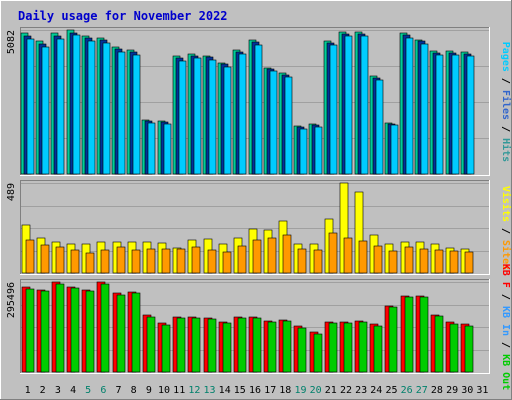 This screenshot has width=512, height=400. What do you see at coordinates (240, 390) in the screenshot?
I see `x-tick-label: 15` at bounding box center [240, 390].